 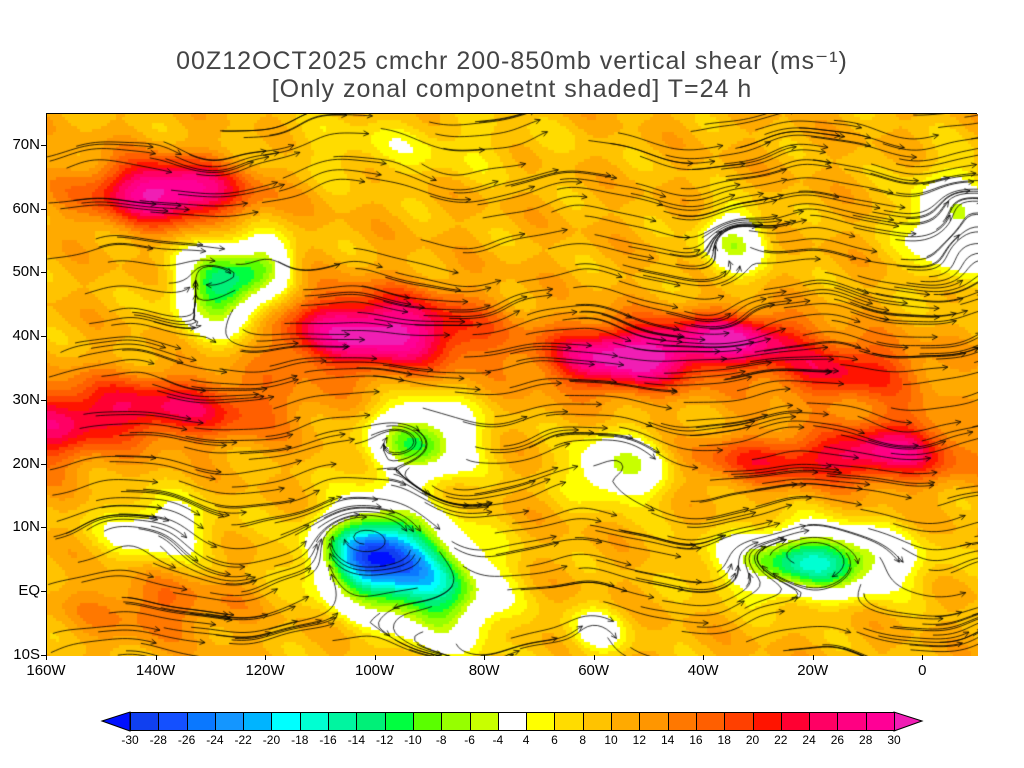 What do you see at coordinates (809, 740) in the screenshot?
I see `colorbar-label: 24` at bounding box center [809, 740].